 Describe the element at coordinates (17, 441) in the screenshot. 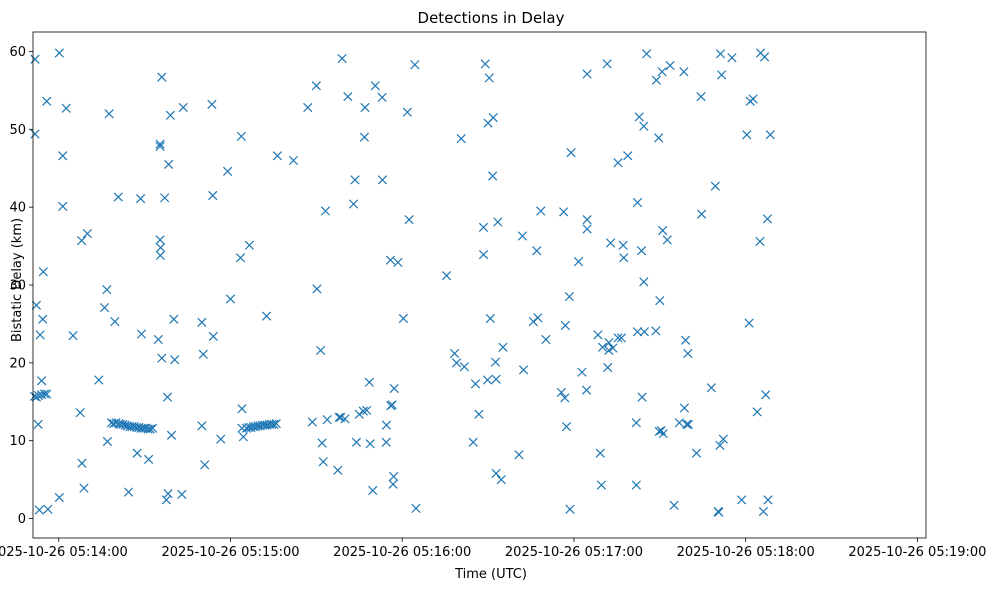

I see `y-tick-label: 10` at that location.